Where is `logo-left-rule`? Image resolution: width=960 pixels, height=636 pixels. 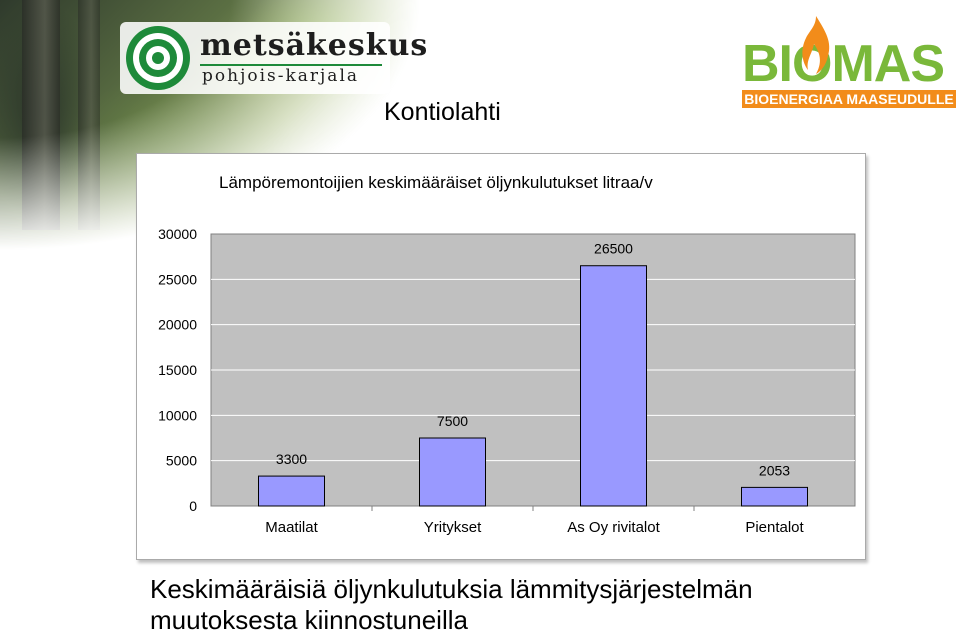
logo-left-rule is located at coordinates (291, 65).